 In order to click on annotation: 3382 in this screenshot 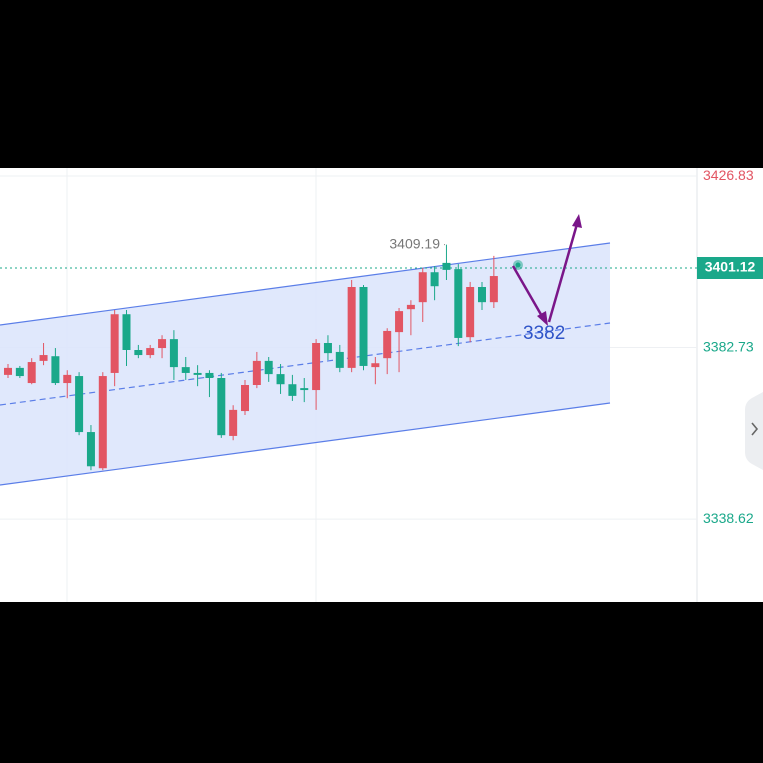, I will do `click(544, 333)`.